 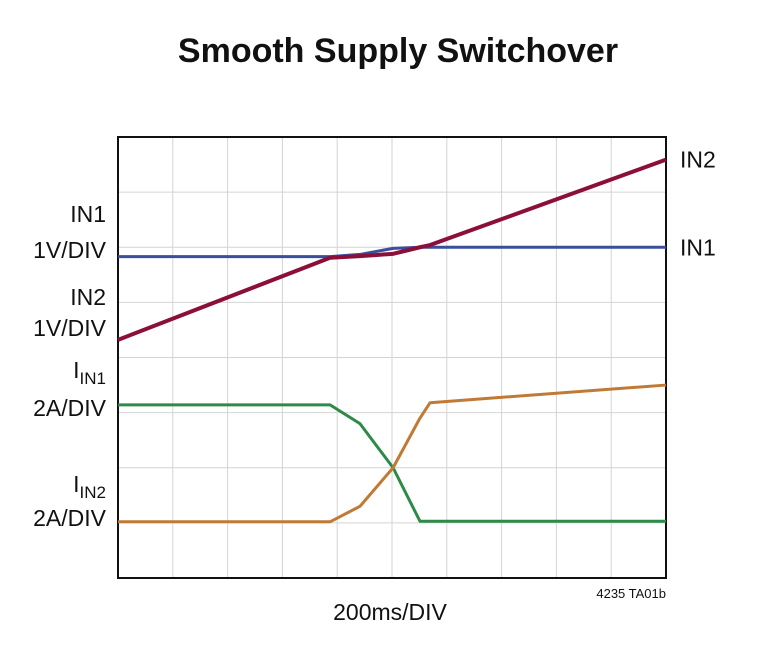 What do you see at coordinates (698, 160) in the screenshot?
I see `series-label: IN2` at bounding box center [698, 160].